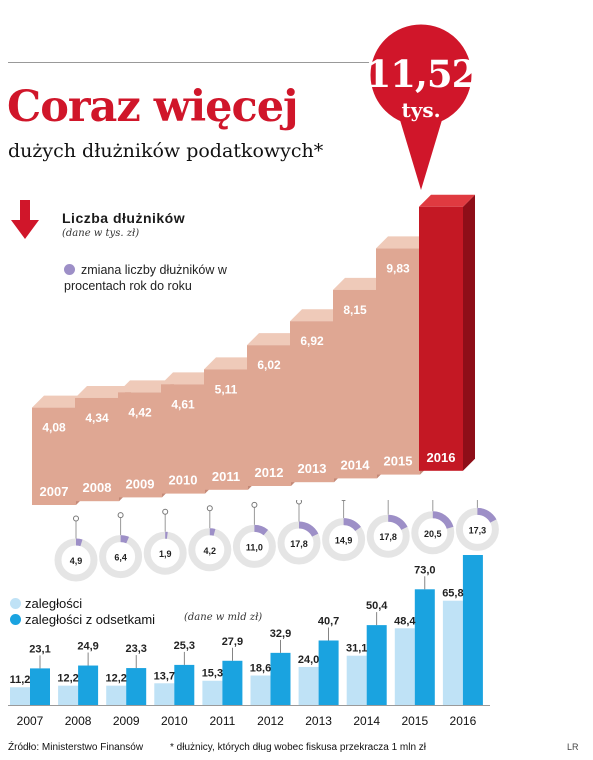 This screenshot has height=760, width=593. I want to click on ring-track, so click(121, 557).